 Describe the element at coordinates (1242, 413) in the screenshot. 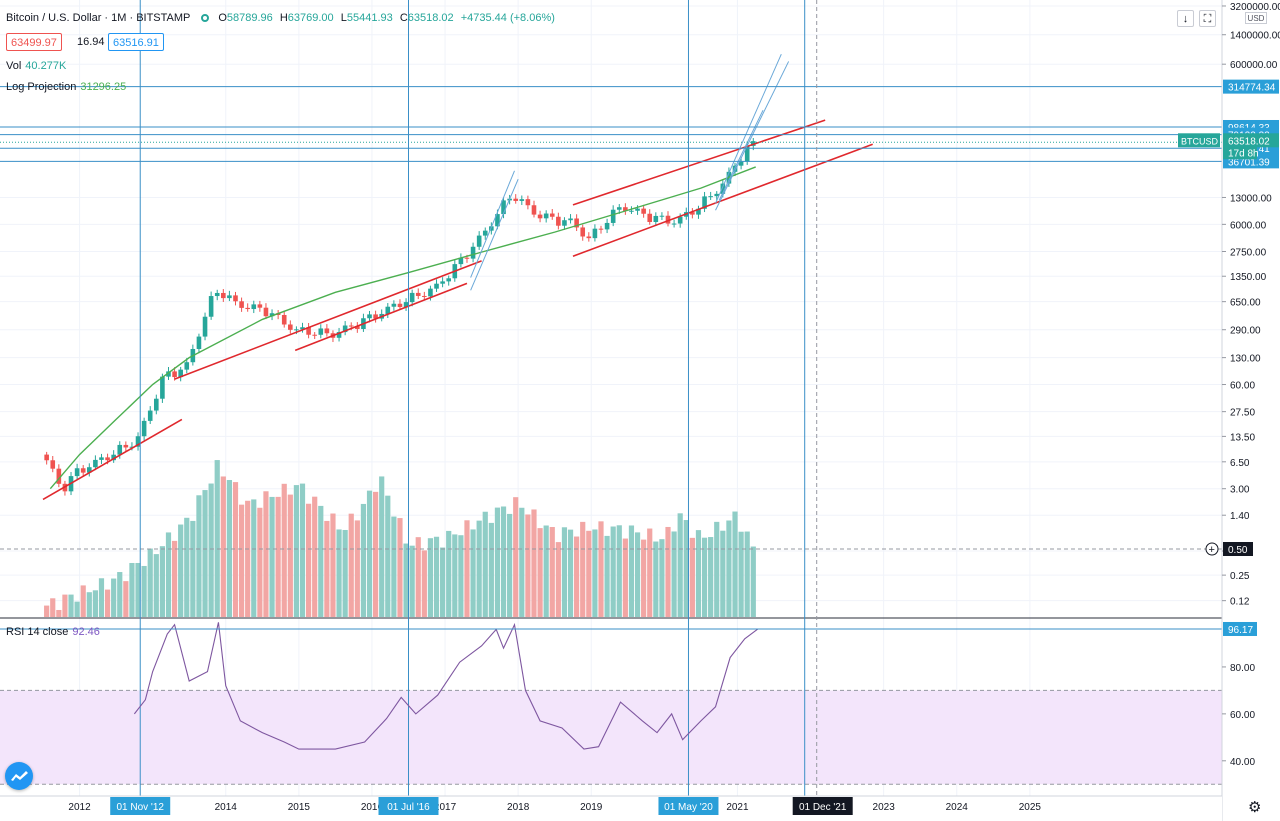

I see `price-tick-label: 27.50` at that location.